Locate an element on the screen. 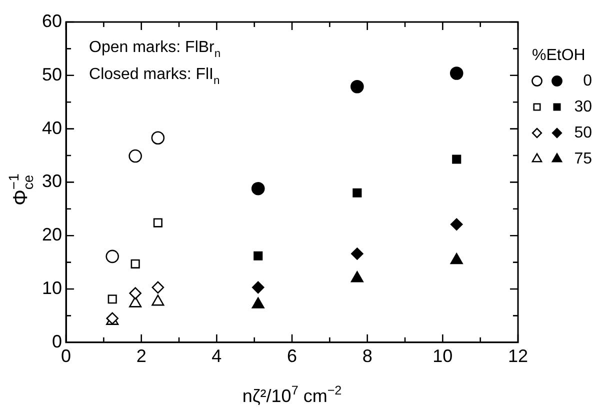 This screenshot has width=614, height=410. legend-label: 50 is located at coordinates (583, 133).